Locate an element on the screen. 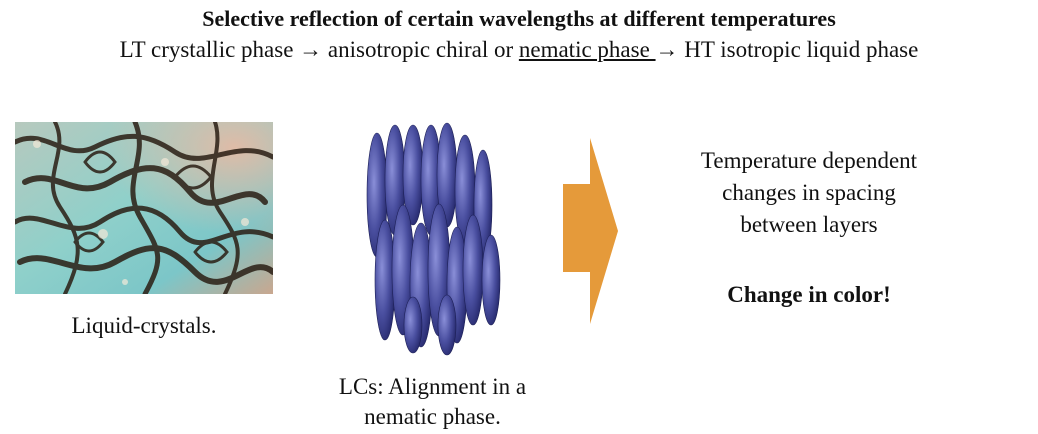 This screenshot has width=1038, height=434. explanation-line2: changes in spacing is located at coordinates (809, 192).